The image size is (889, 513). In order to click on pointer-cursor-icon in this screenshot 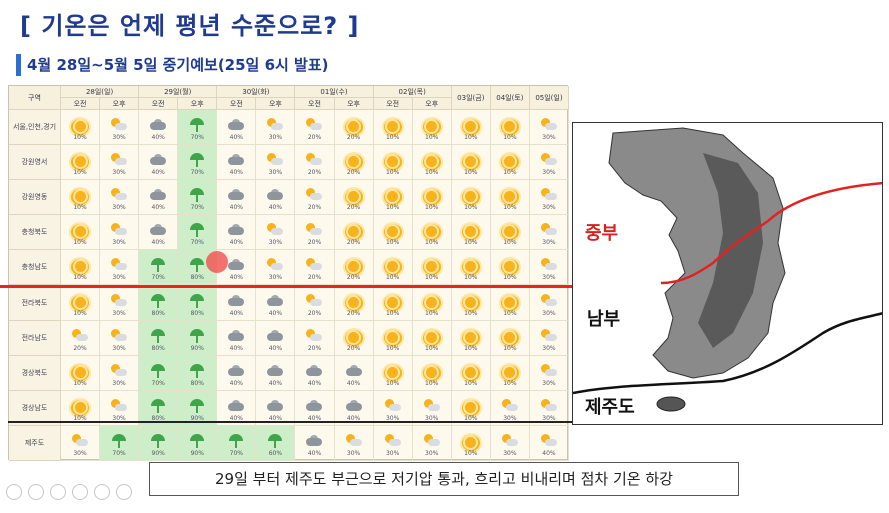, I will do `click(217, 262)`.